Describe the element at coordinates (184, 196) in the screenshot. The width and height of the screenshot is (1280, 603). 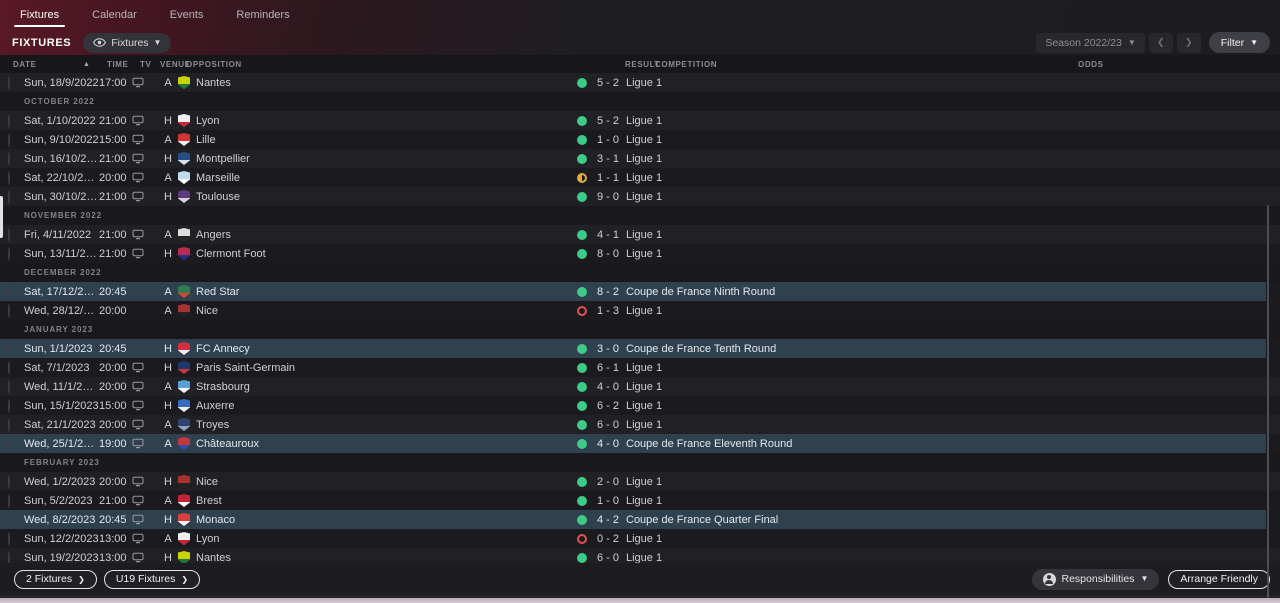
I see `team-crest-icon` at that location.